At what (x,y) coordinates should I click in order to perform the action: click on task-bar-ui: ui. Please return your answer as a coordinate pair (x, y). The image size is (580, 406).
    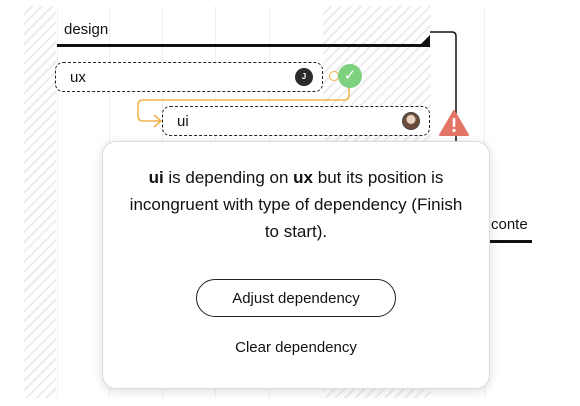
    Looking at the image, I should click on (296, 121).